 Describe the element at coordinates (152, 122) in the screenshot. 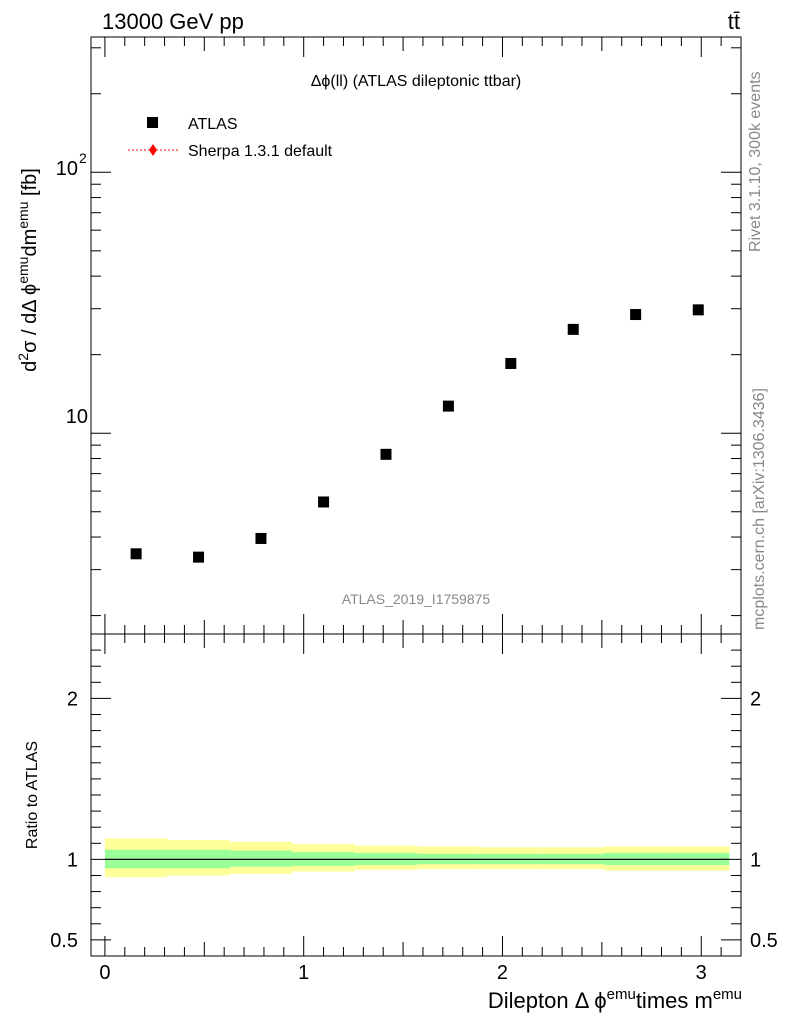

I see `legend-atlas-marker` at that location.